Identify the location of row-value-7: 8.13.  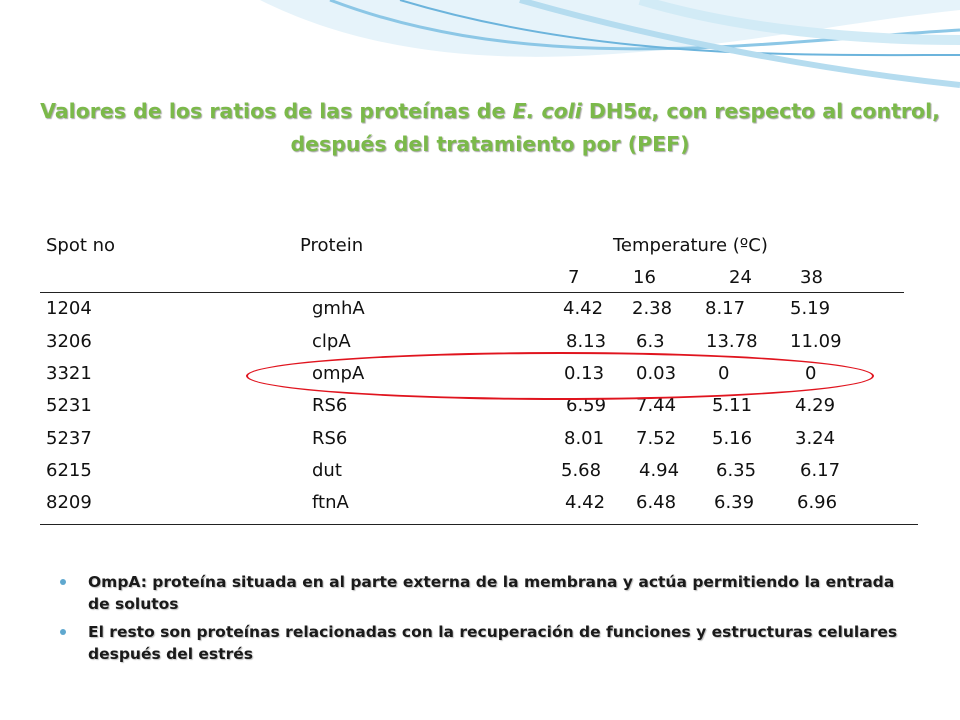
(586, 341).